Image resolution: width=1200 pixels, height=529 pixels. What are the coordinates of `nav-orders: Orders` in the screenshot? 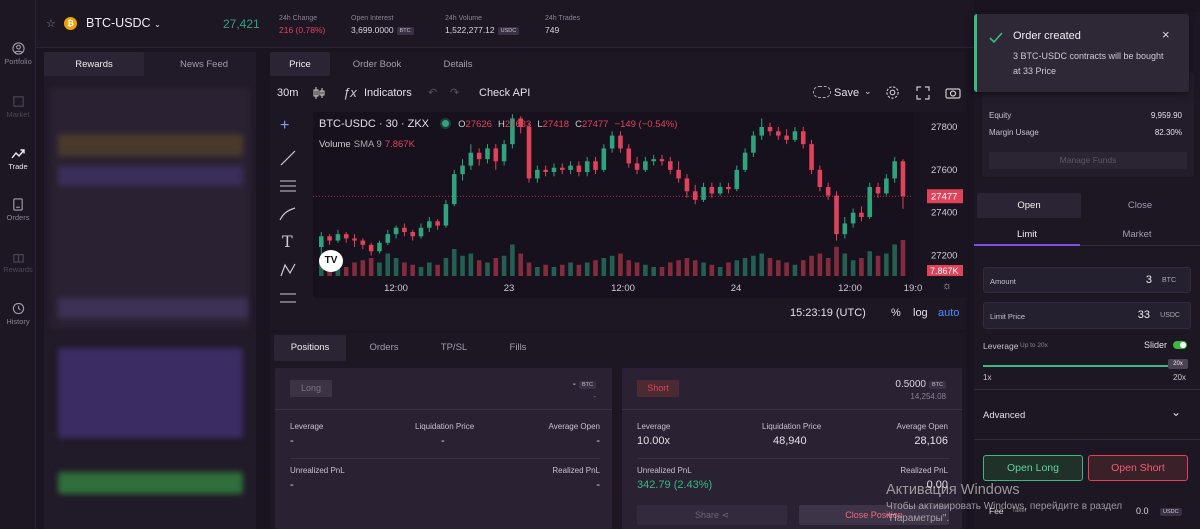 It's located at (18, 210).